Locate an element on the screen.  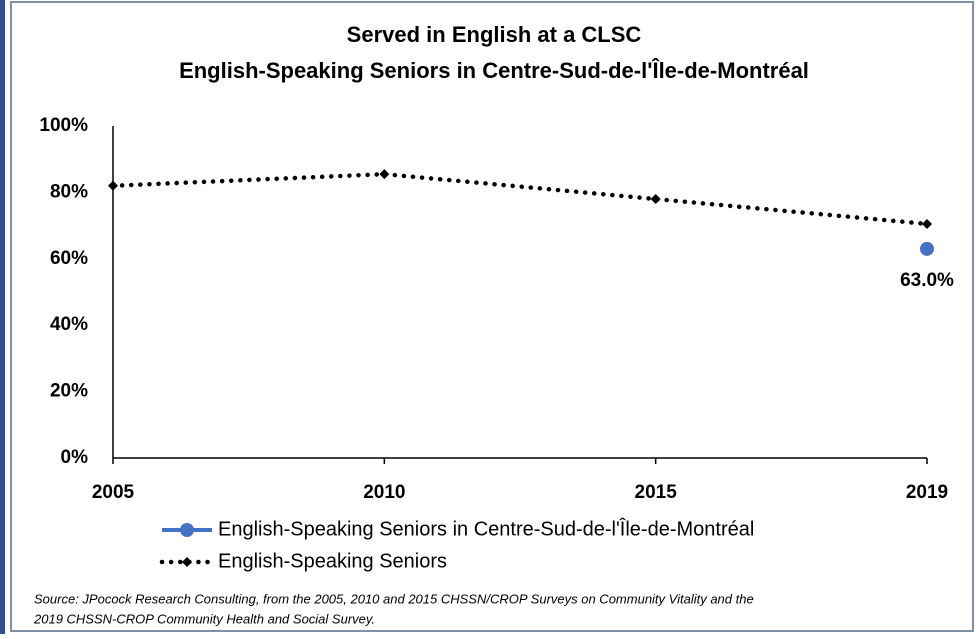
x-tick-label: 2019 is located at coordinates (927, 492).